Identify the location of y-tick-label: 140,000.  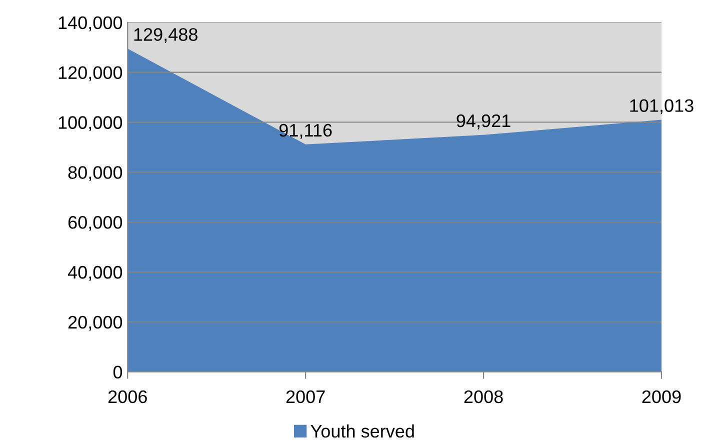
(90, 24).